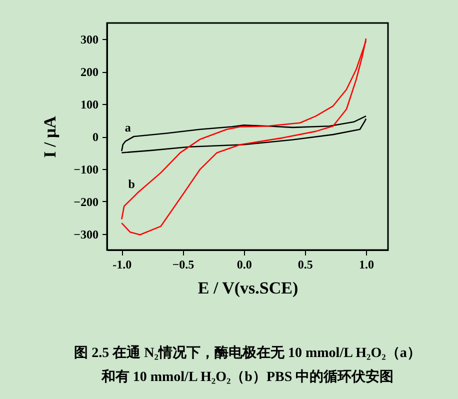  Describe the element at coordinates (248, 288) in the screenshot. I see `x-axis-title: E / V(vs.SCE)` at that location.